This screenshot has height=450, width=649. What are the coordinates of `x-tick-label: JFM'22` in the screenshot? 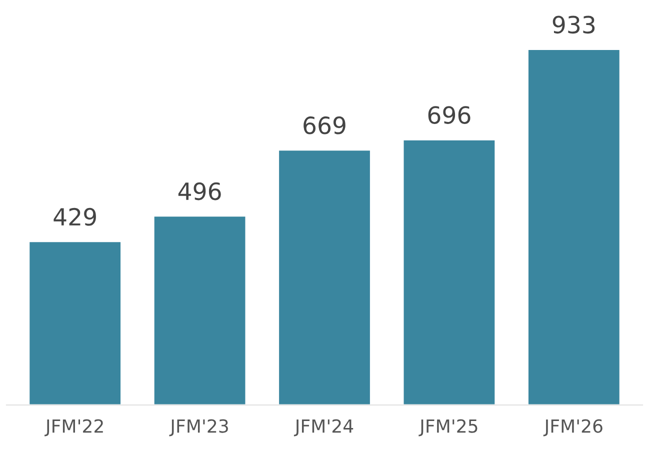 It's located at (73, 427).